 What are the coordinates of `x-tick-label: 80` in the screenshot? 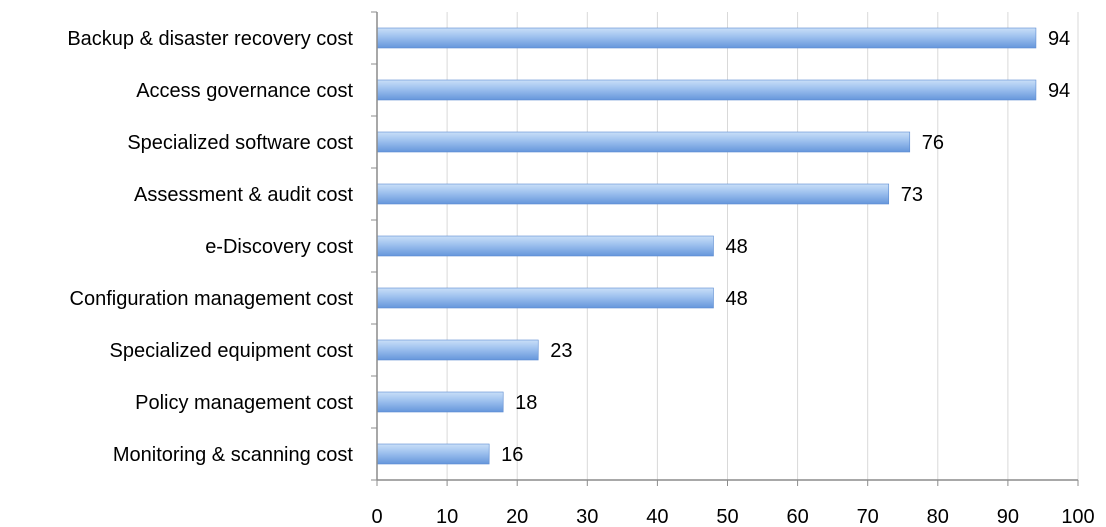 It's located at (938, 516).